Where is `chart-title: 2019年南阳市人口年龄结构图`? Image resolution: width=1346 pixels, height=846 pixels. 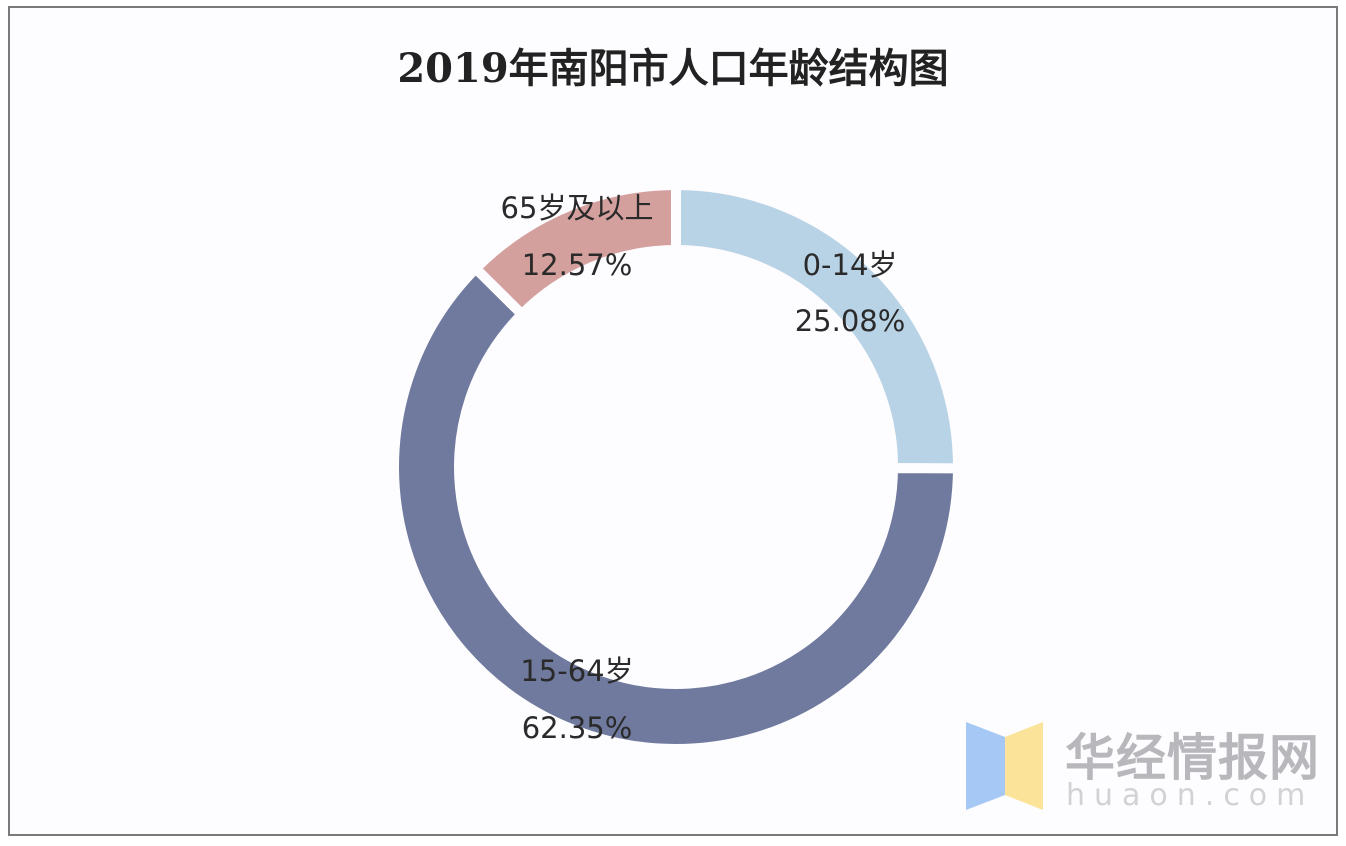
chart-title: 2019年南阳市人口年龄结构图 is located at coordinates (673, 68).